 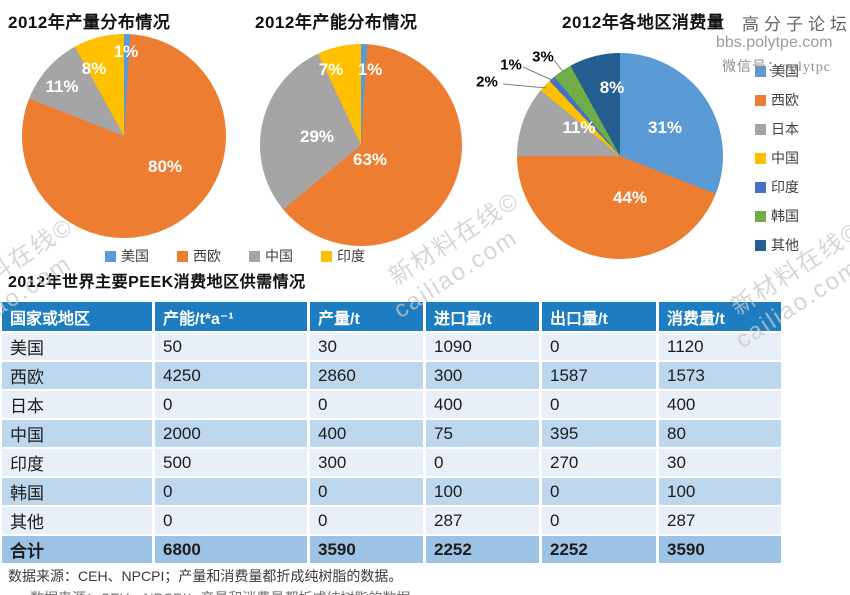 I want to click on cell-import: 287, so click(x=484, y=520).